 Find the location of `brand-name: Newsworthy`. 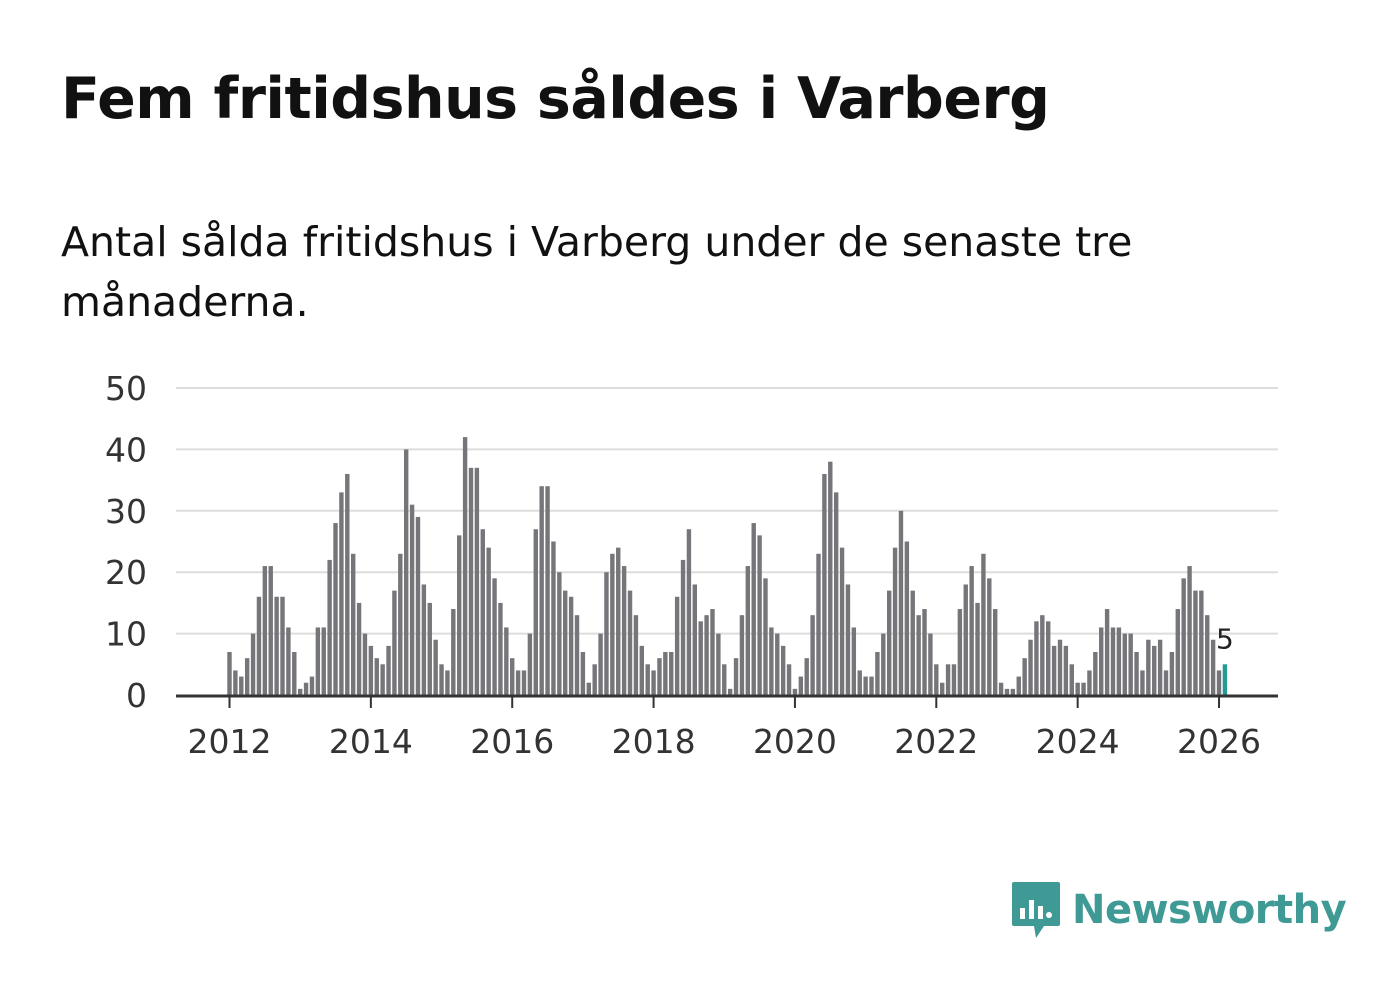

brand-name: Newsworthy is located at coordinates (1209, 910).